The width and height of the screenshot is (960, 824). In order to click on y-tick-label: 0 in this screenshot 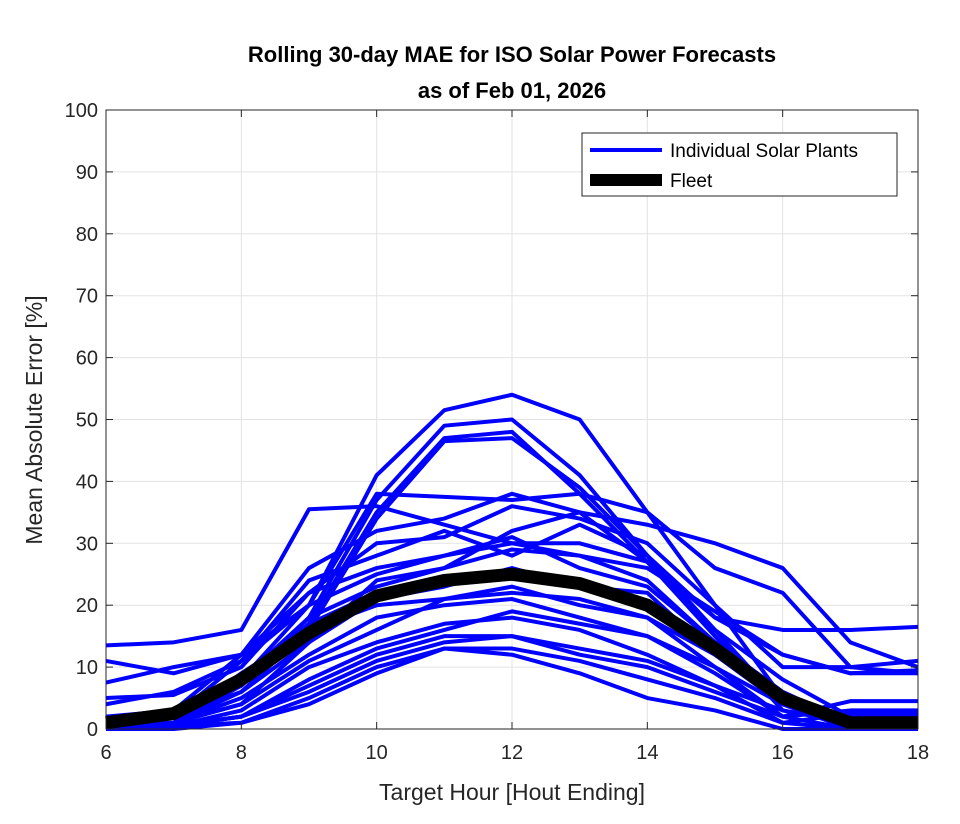, I will do `click(92, 730)`.